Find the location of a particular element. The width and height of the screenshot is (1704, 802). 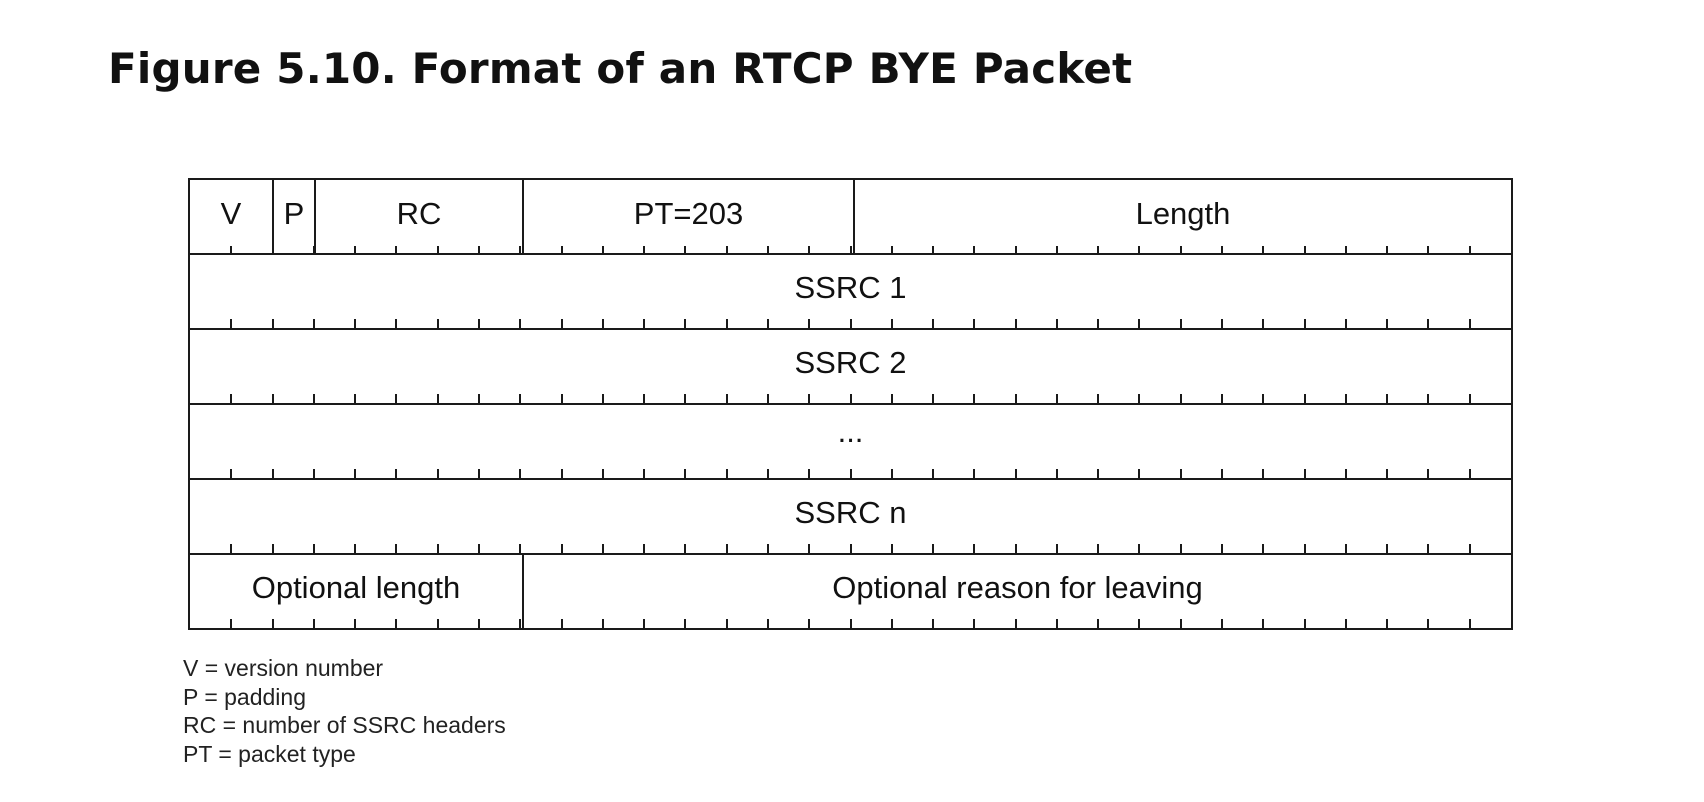

field-ssrc-2-label: SSRC 2 is located at coordinates (850, 362).